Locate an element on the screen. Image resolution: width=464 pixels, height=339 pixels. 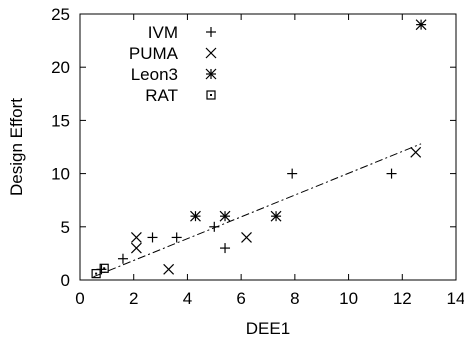
legend: IVM PUMA Leon3 RAT is located at coordinates (173, 64).